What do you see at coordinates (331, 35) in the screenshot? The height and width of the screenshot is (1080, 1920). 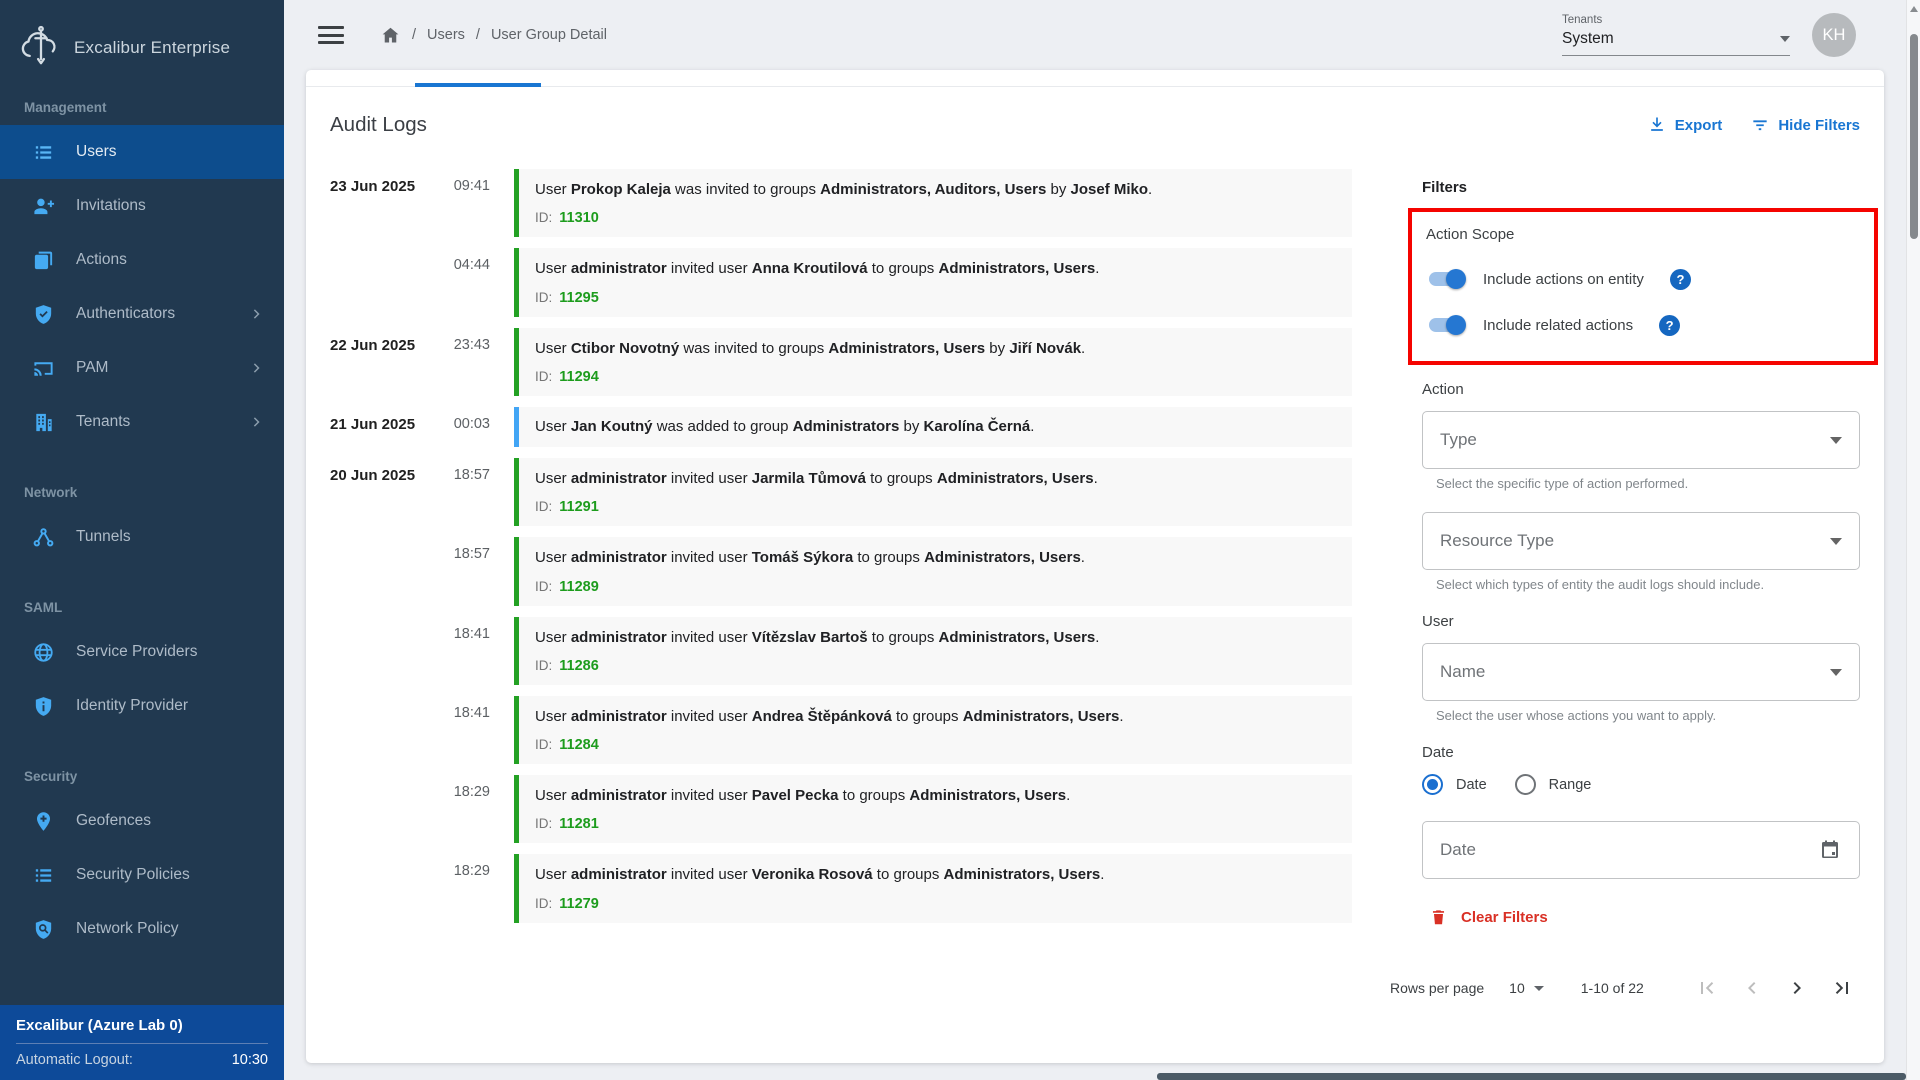 I see `menu-toggle-button` at bounding box center [331, 35].